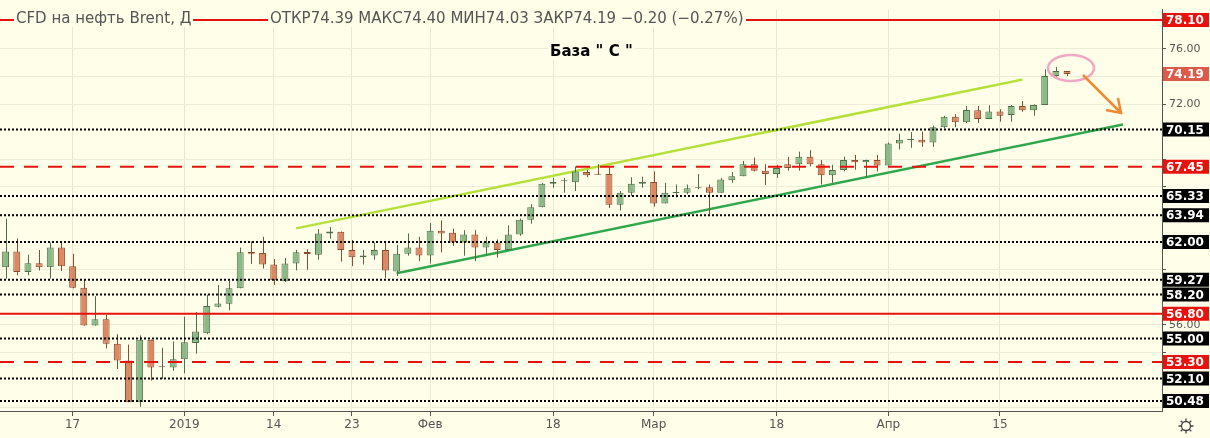 The height and width of the screenshot is (438, 1210). Describe the element at coordinates (888, 424) in the screenshot. I see `x-tick-label: Апр` at that location.